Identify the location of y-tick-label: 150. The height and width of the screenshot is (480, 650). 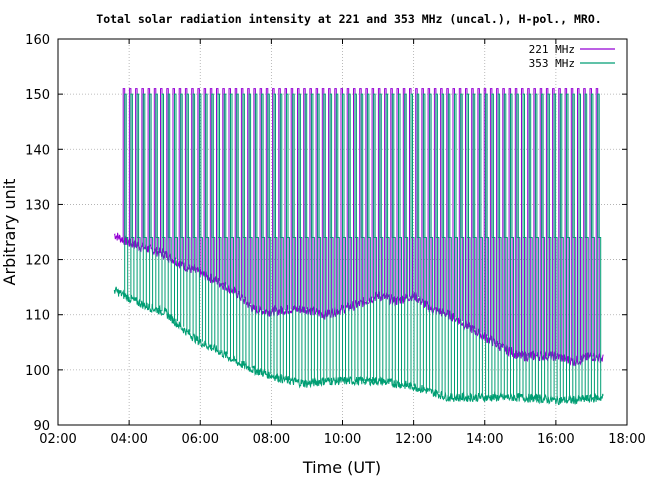
(37, 95).